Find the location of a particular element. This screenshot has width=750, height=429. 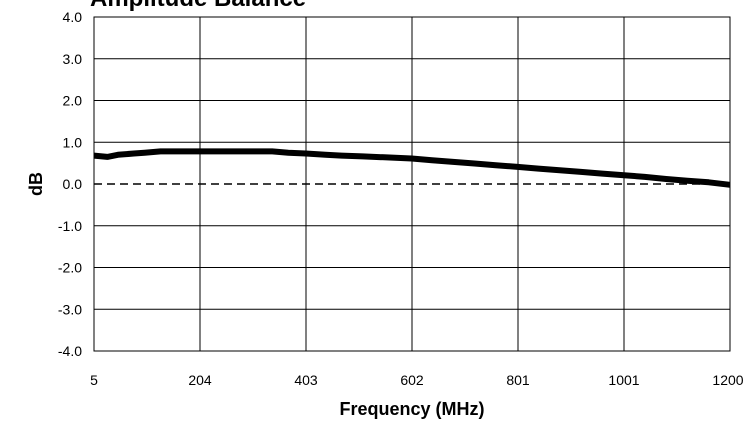

series-line is located at coordinates (412, 168).